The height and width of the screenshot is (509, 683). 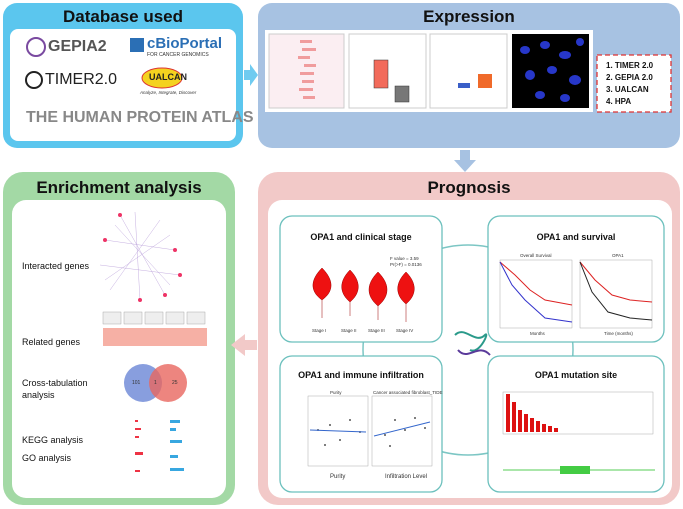 I want to click on connector-ring, so click(x=468, y=350).